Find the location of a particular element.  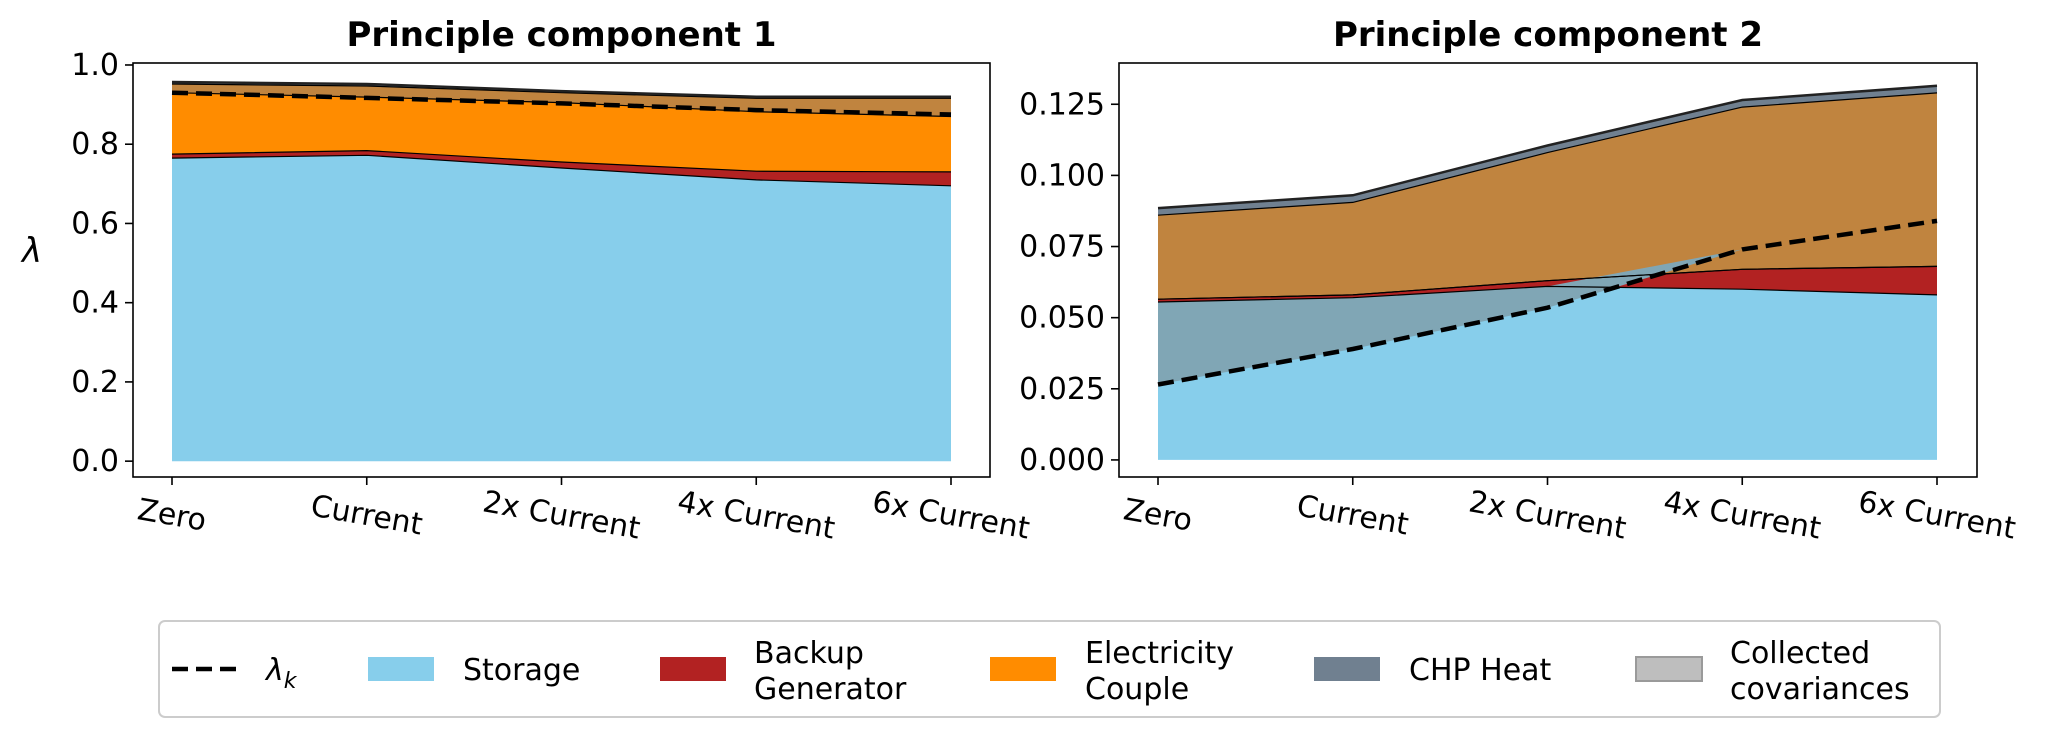

legend-label-chp: CHP Heat is located at coordinates (1480, 670).